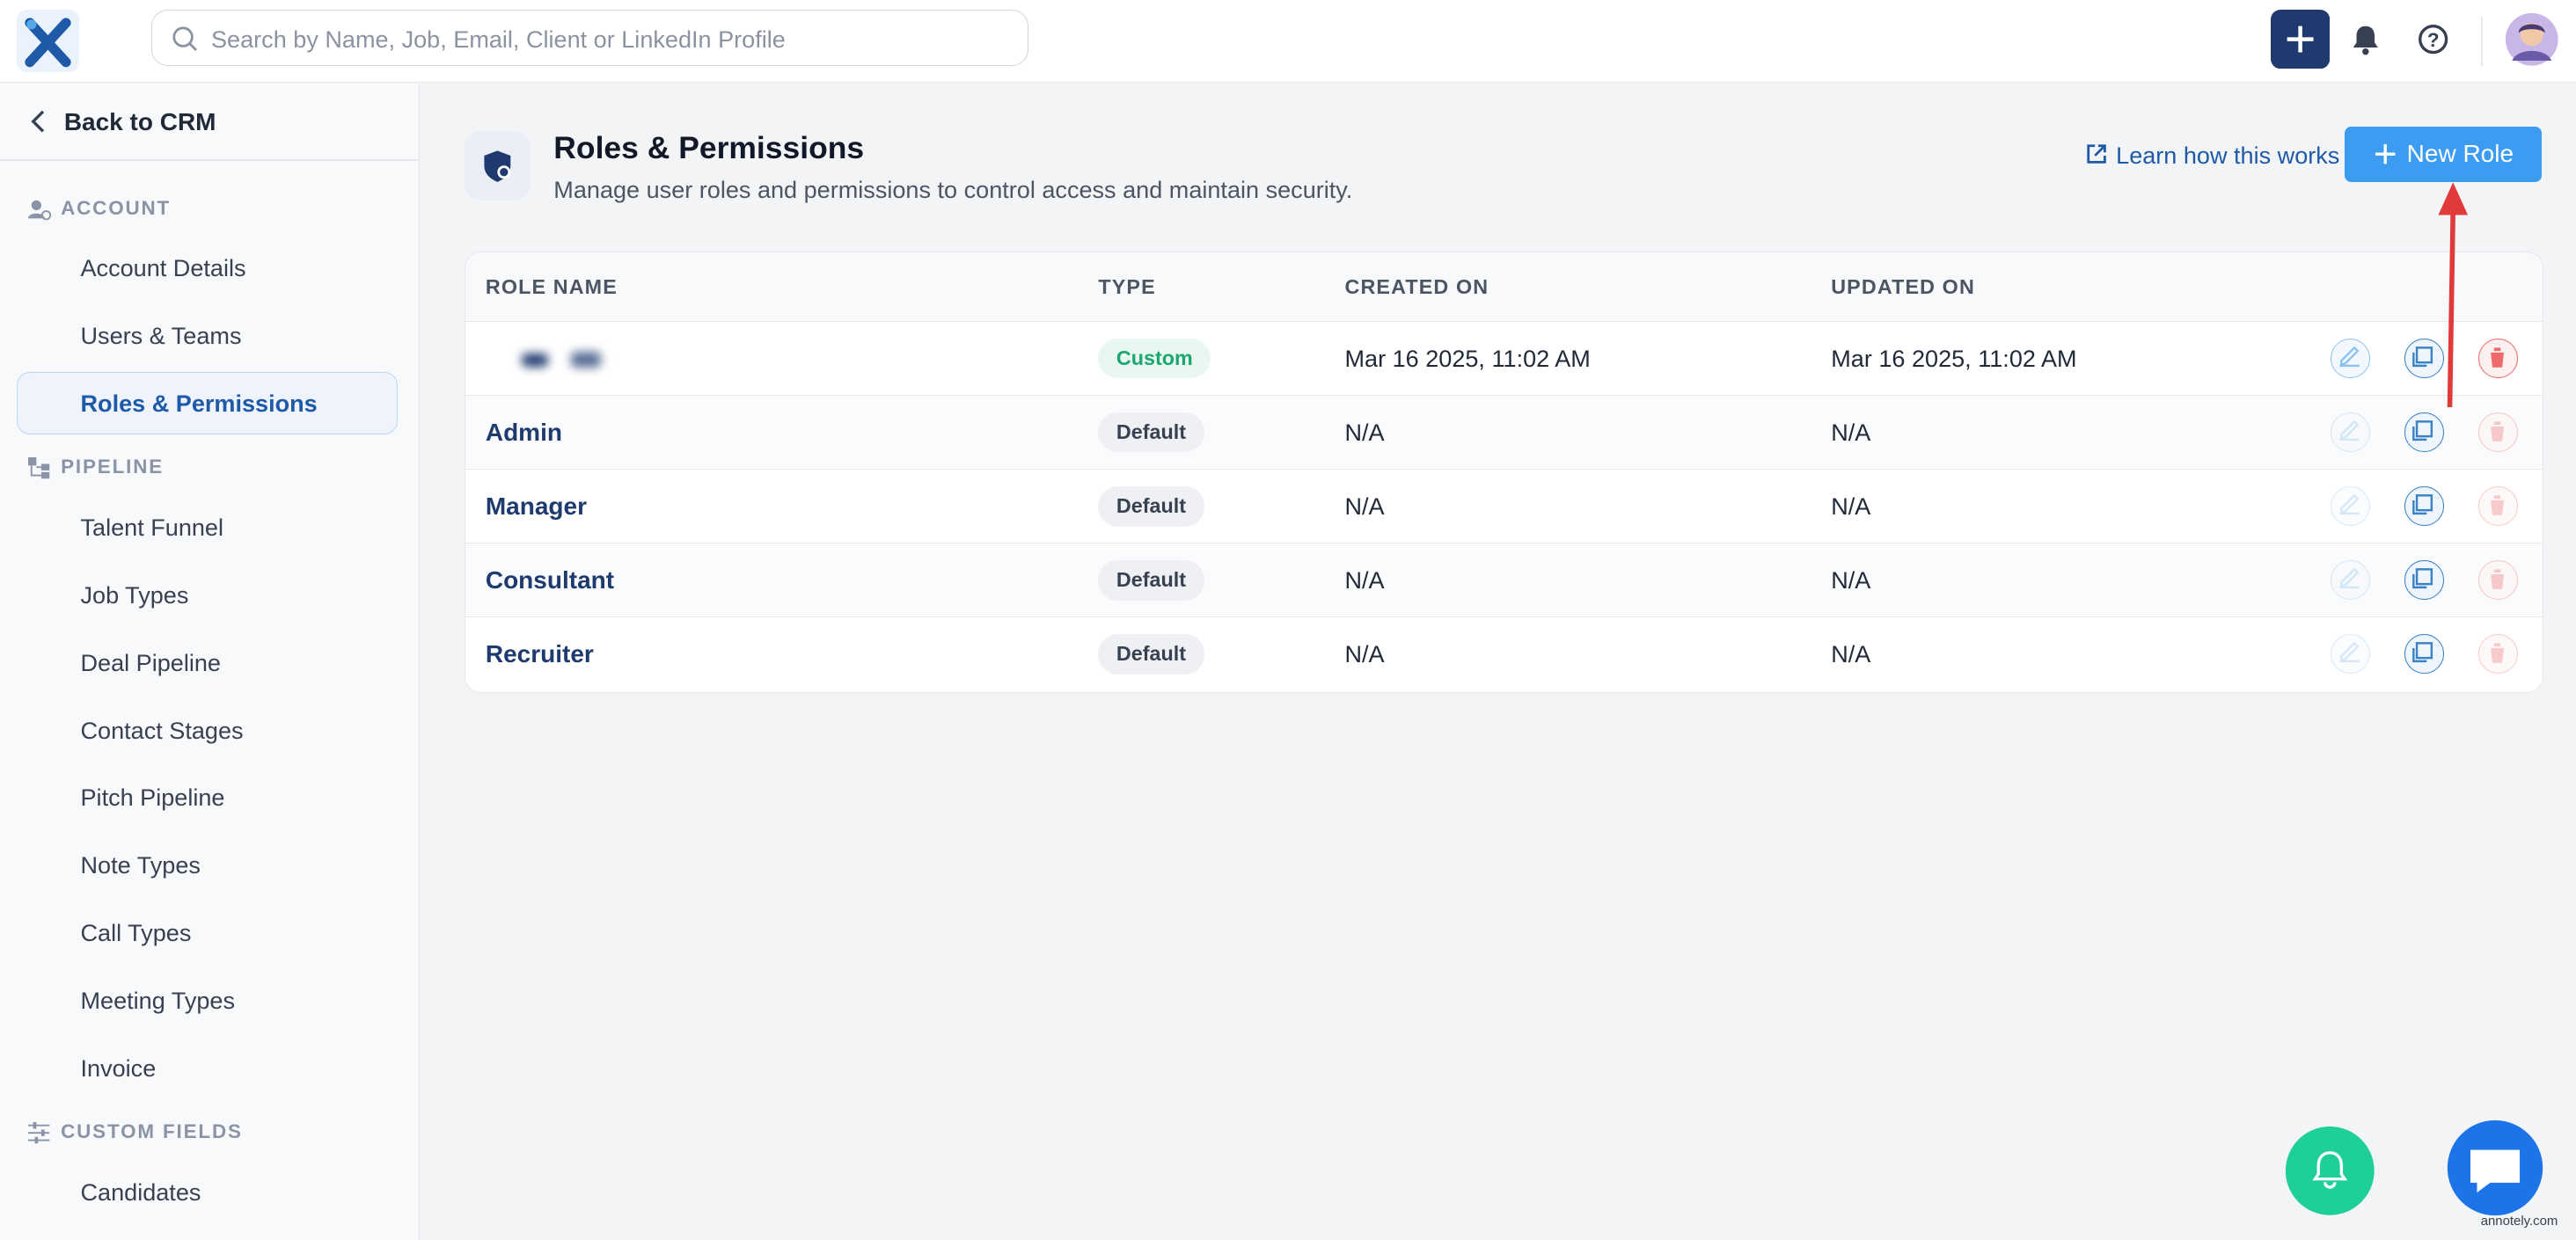 This screenshot has height=1240, width=2576. What do you see at coordinates (163, 268) in the screenshot?
I see `nav-item: Account Details` at bounding box center [163, 268].